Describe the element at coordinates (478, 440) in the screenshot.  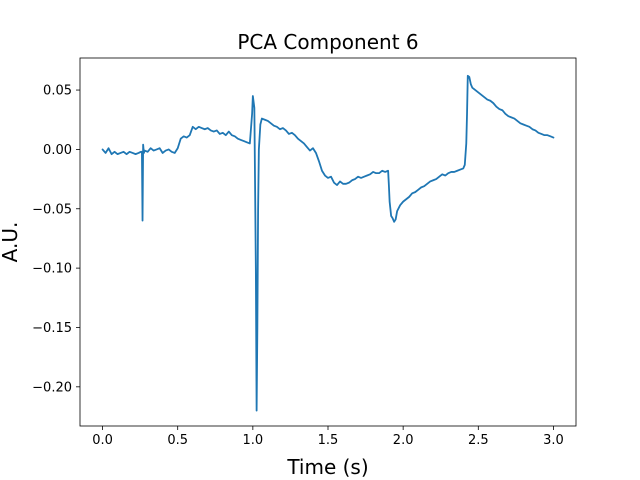
I see `x-tick-label: 2.5` at that location.